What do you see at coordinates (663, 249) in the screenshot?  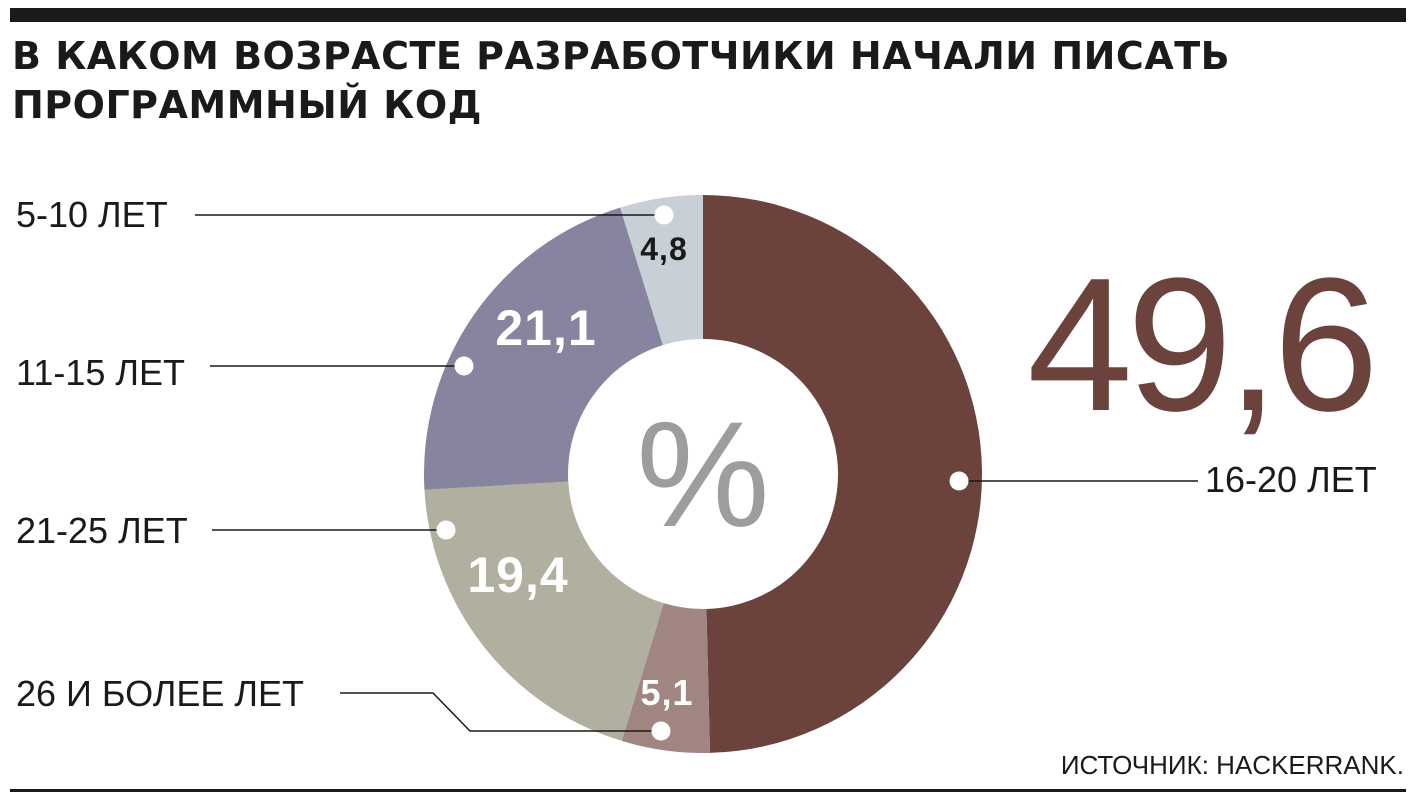 I see `value-label-5-10-лет: 4,8` at bounding box center [663, 249].